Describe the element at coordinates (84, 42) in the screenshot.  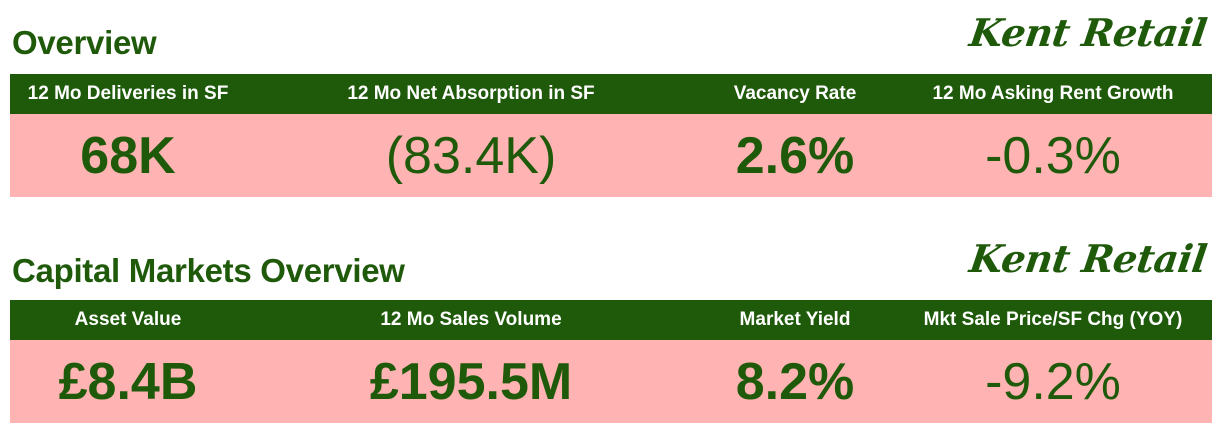
I see `section-title: Overview` at that location.